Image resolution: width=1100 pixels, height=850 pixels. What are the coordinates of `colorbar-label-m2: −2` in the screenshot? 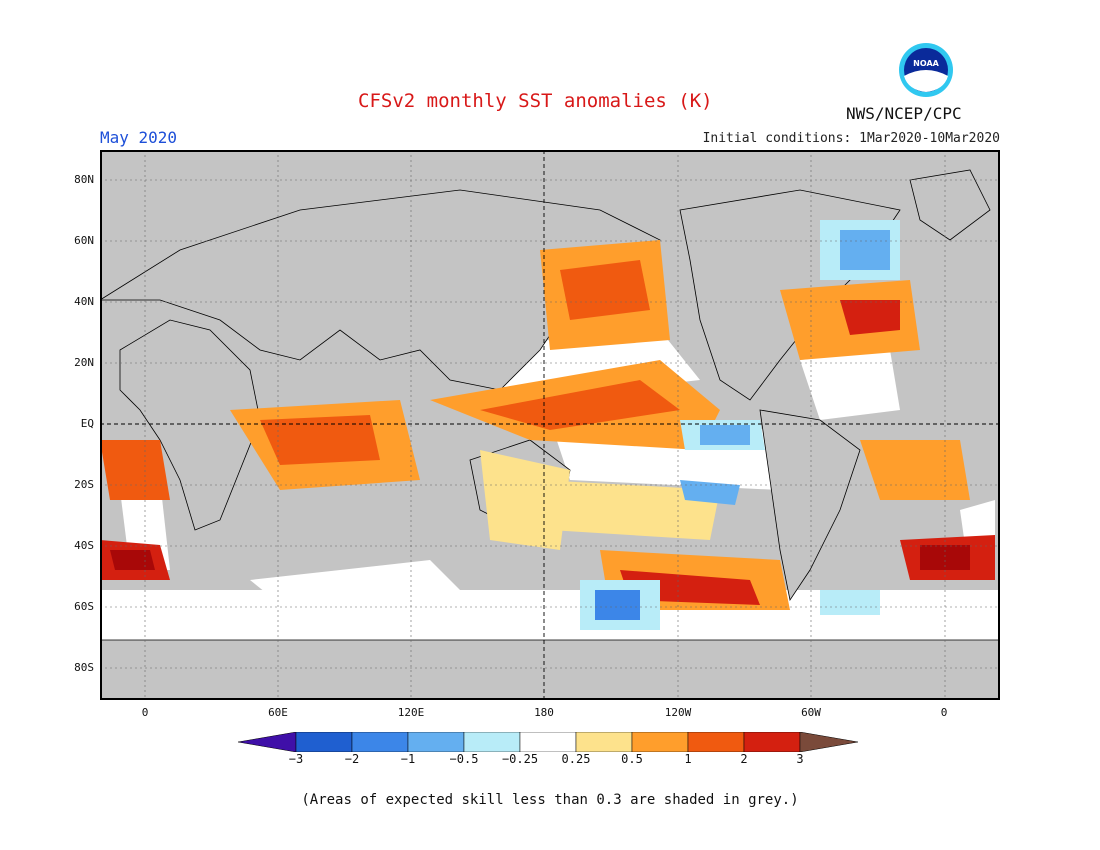 It's located at (352, 759).